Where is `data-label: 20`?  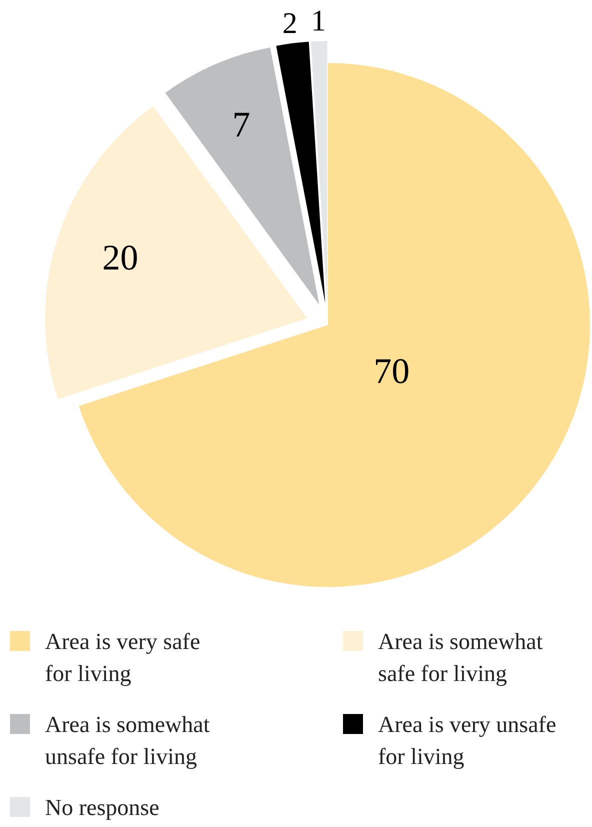 data-label: 20 is located at coordinates (120, 257).